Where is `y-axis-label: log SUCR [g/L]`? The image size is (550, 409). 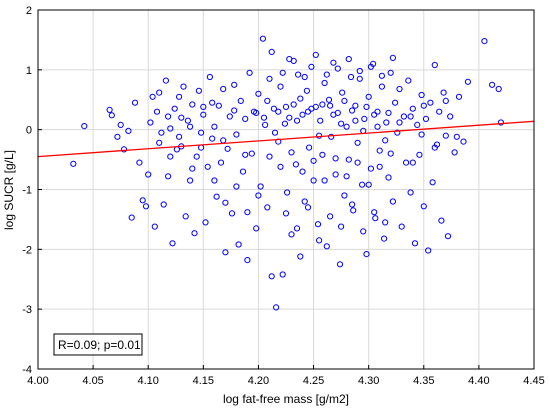
y-axis-label: log SUCR [g/L] is located at coordinates (9, 190).